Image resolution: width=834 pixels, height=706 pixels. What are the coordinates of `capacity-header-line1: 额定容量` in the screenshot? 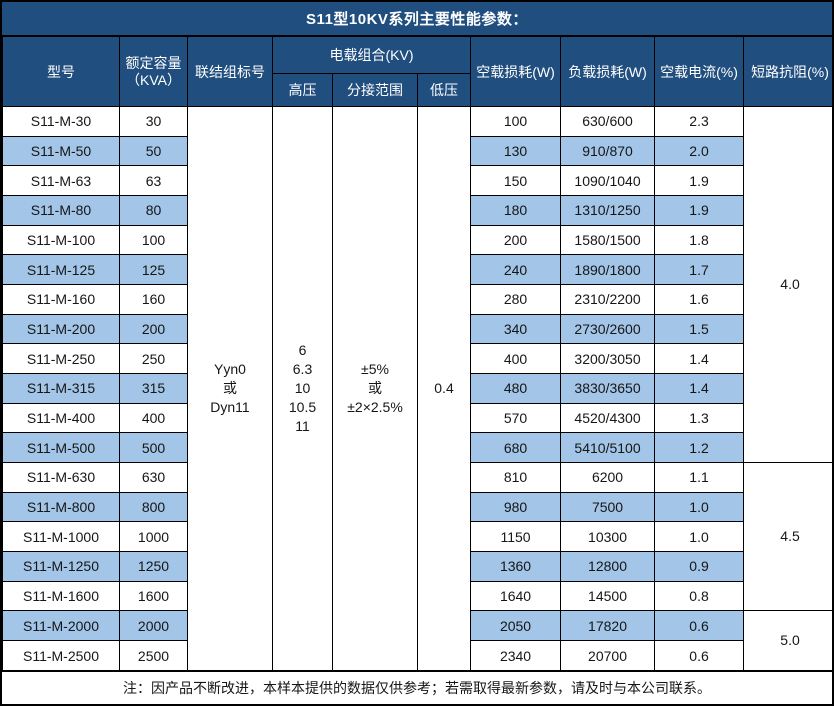 It's located at (153, 62).